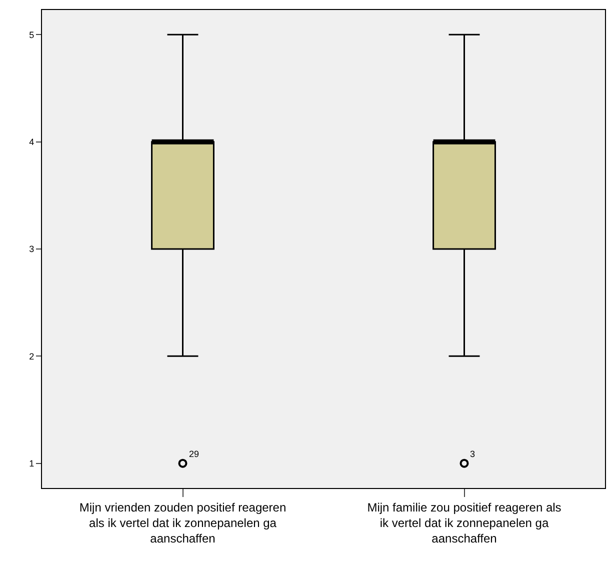 The width and height of the screenshot is (614, 569). What do you see at coordinates (194, 454) in the screenshot?
I see `annotation: 29` at bounding box center [194, 454].